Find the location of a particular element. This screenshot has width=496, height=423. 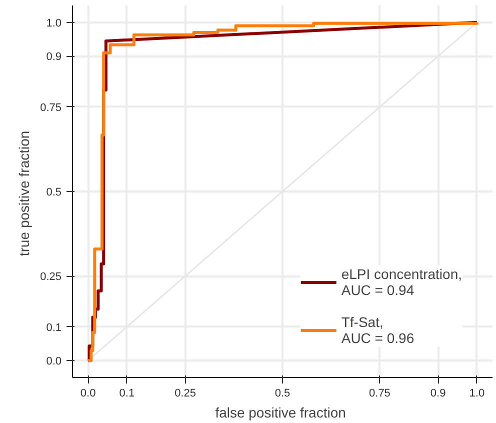

x-tick-label: 0.25 is located at coordinates (185, 394).